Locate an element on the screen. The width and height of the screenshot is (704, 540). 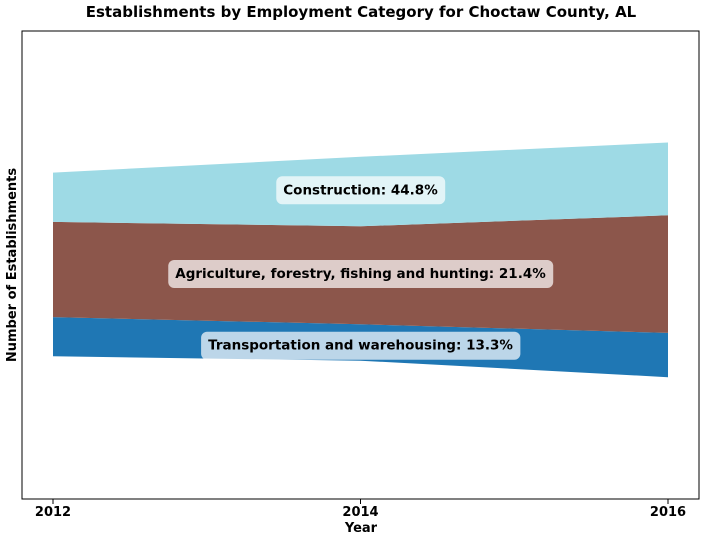
annotation-label: Construction: 44.8% is located at coordinates (360, 190).